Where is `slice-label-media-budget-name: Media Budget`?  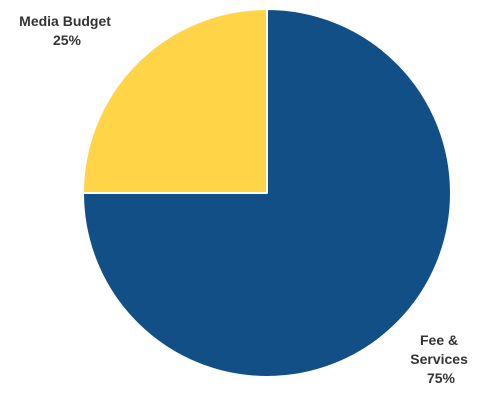
slice-label-media-budget-name: Media Budget is located at coordinates (65, 21).